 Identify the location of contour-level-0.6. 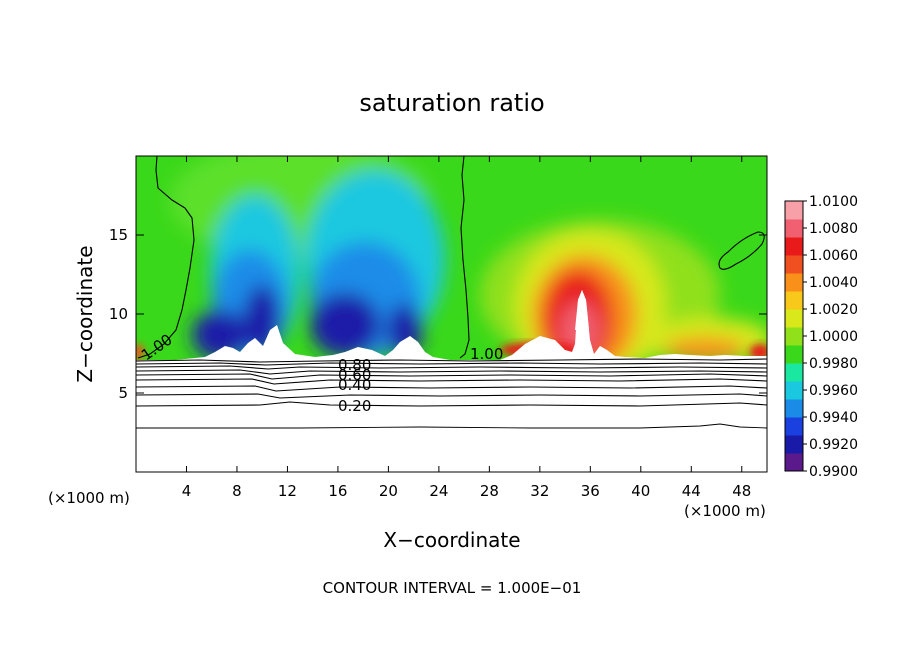
(451, 376).